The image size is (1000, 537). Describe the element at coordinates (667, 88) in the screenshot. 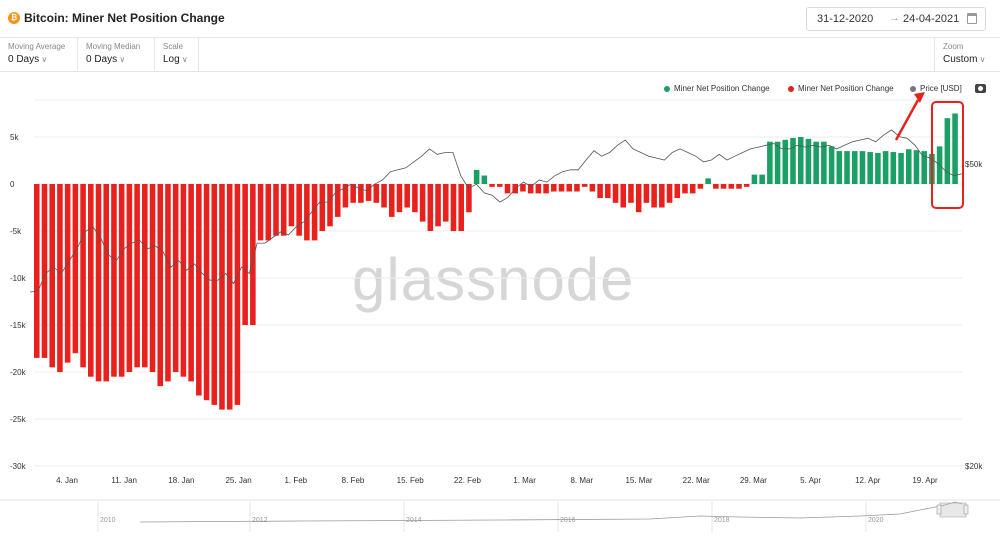

I see `legend-dot-green` at that location.